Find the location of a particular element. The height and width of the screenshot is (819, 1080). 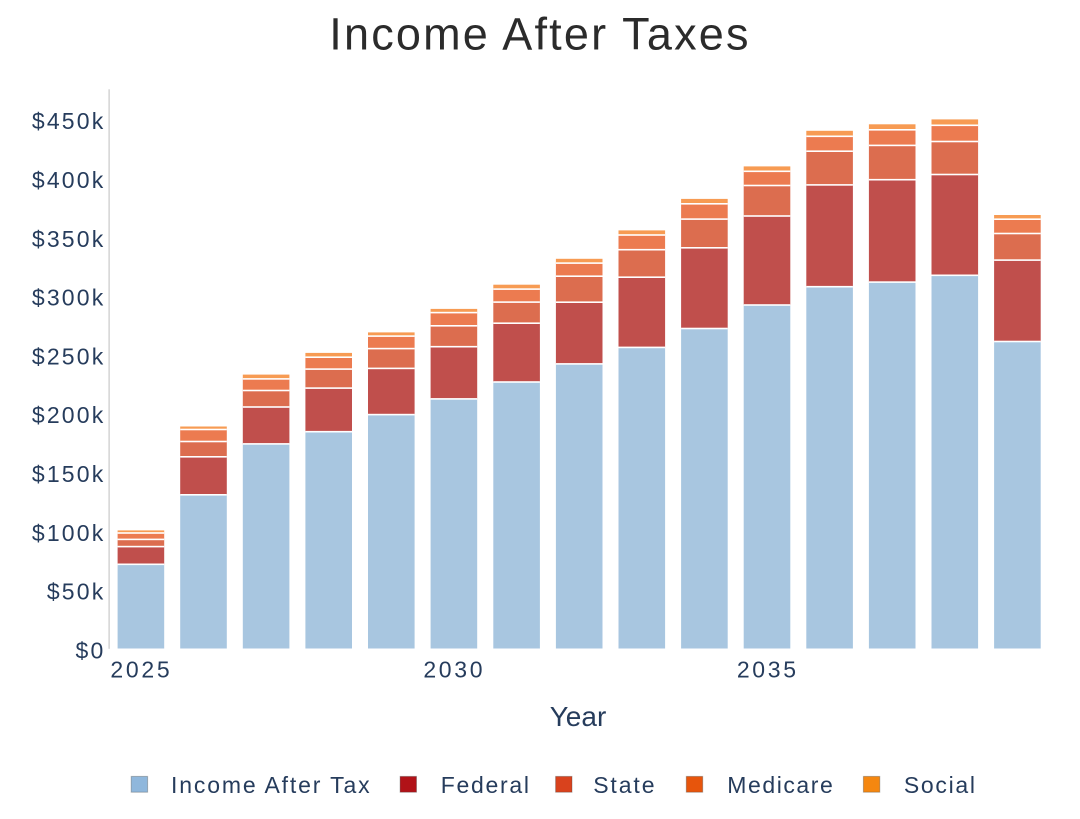

svg-text: $450k is located at coordinates (69, 121).